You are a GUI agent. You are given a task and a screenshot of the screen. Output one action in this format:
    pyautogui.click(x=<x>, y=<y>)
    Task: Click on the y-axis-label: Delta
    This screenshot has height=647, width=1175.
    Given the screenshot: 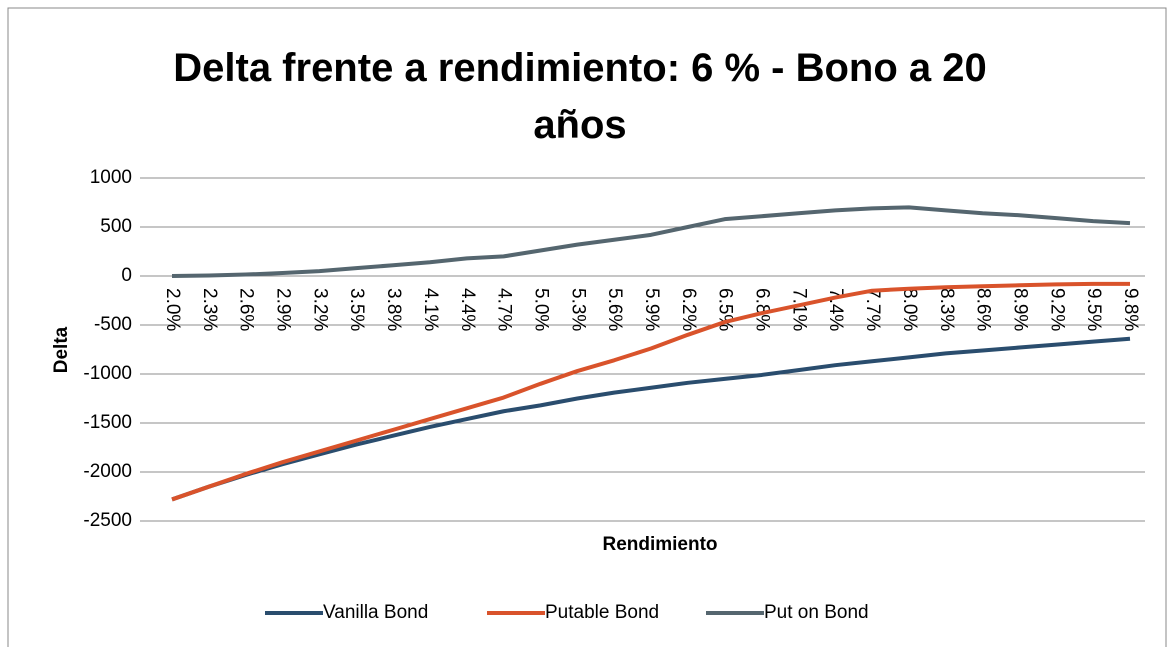 What is the action you would take?
    pyautogui.click(x=61, y=349)
    